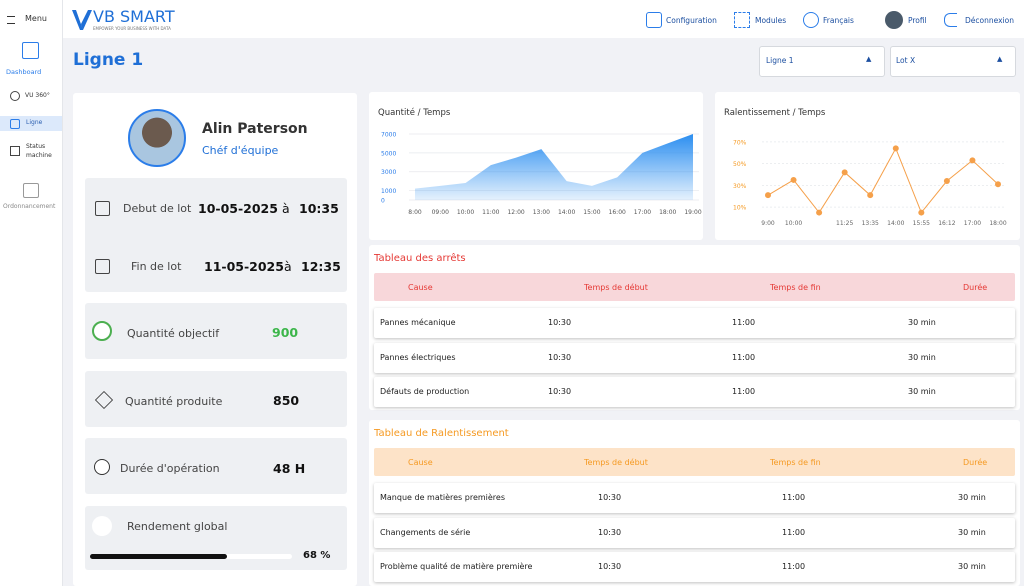 This screenshot has height=586, width=1024. I want to click on table-cell: Problème qualité de matière première, so click(456, 566).